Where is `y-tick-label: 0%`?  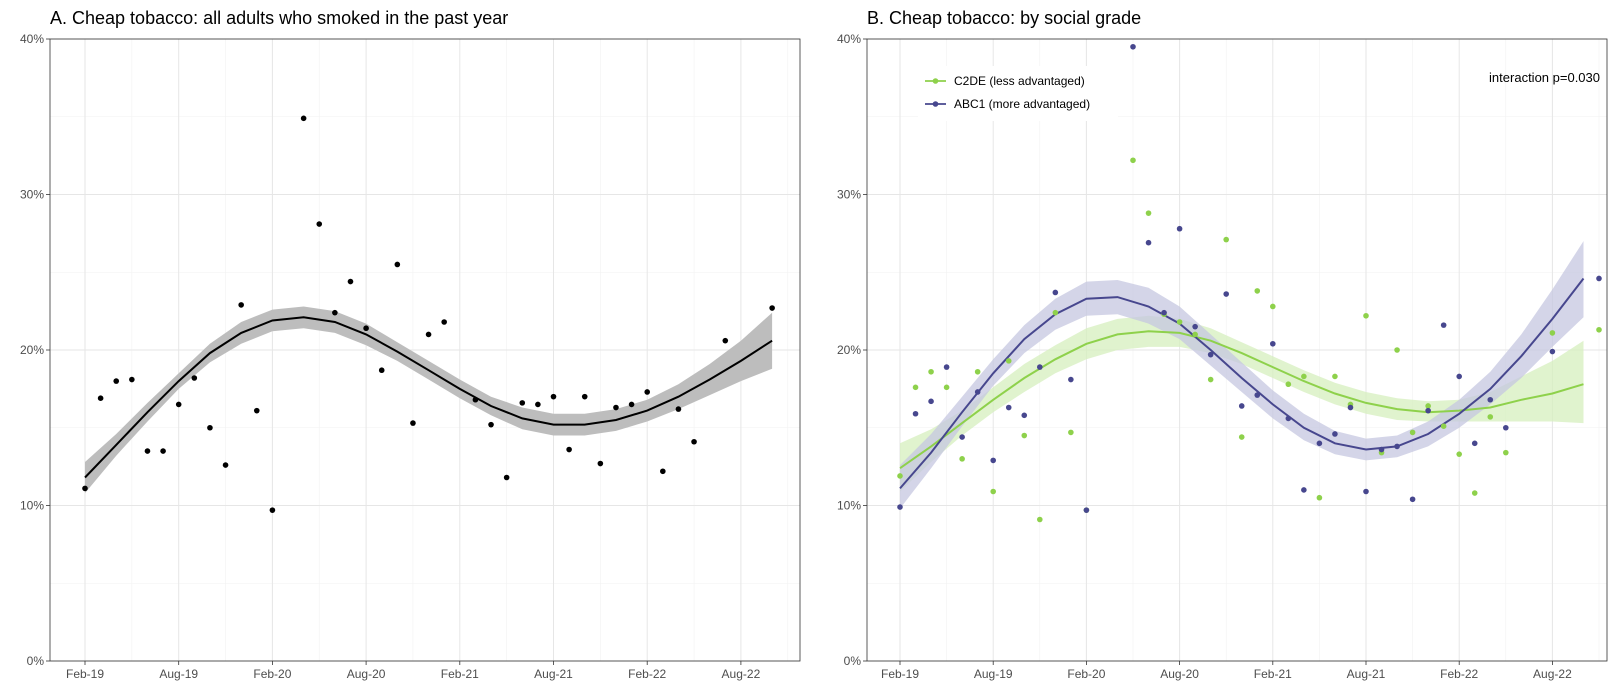
y-tick-label: 0% is located at coordinates (36, 661).